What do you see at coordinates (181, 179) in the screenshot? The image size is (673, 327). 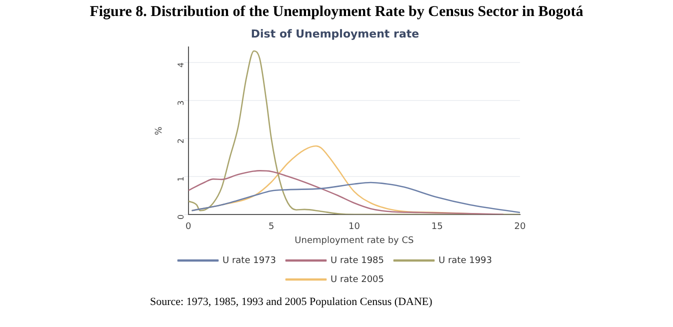 I see `y-tick-label: 1` at bounding box center [181, 179].